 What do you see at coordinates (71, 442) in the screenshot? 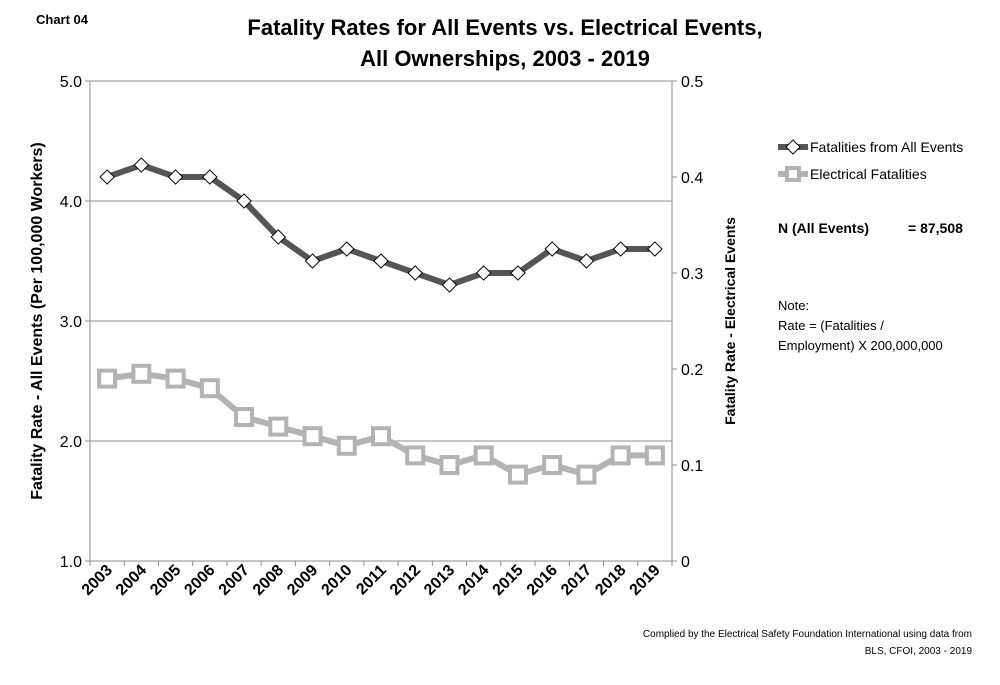
I see `left-tick-label: 2.0` at bounding box center [71, 442].